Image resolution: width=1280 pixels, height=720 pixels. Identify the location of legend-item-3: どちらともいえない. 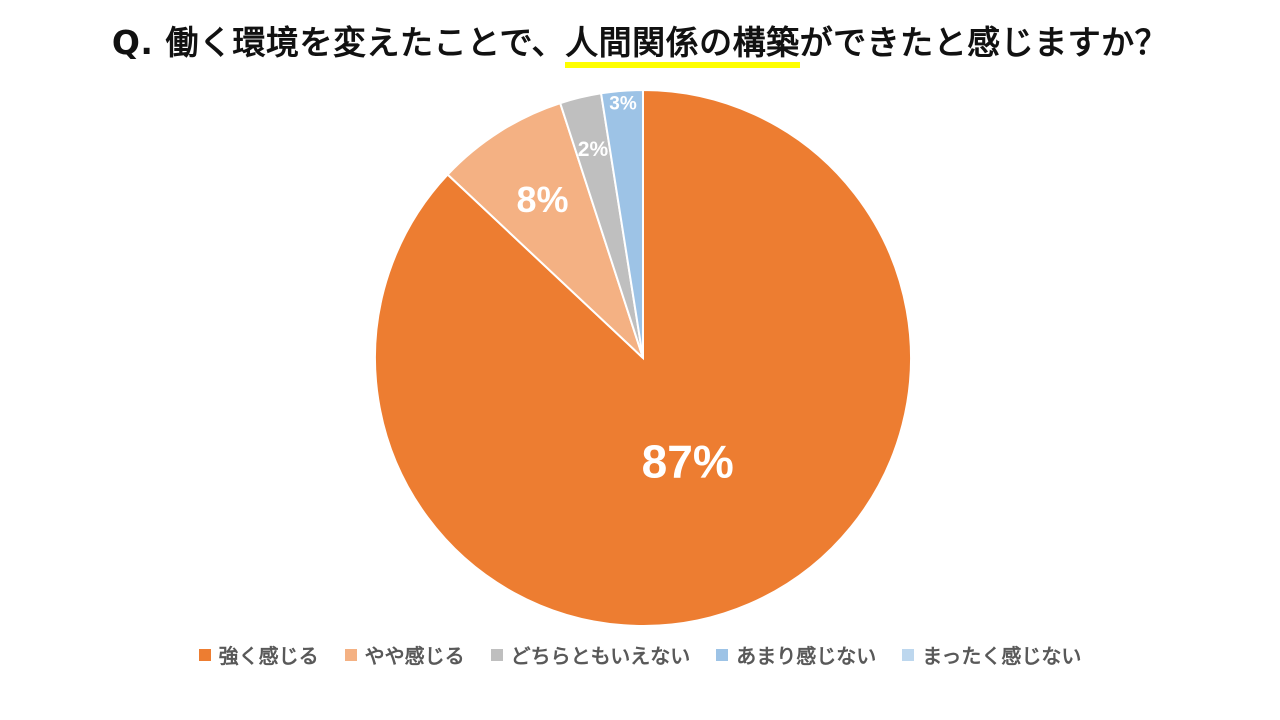
(590, 654).